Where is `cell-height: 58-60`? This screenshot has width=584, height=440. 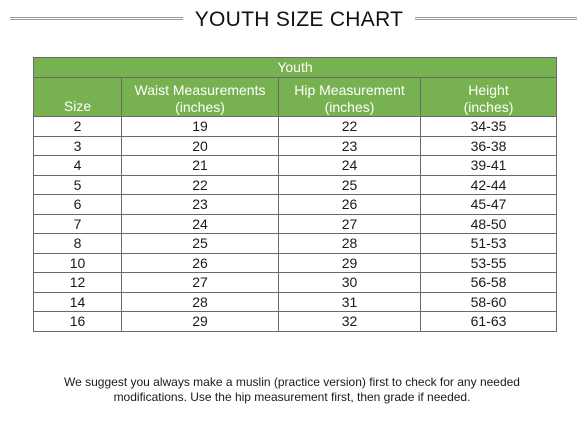
cell-height: 58-60 is located at coordinates (488, 301).